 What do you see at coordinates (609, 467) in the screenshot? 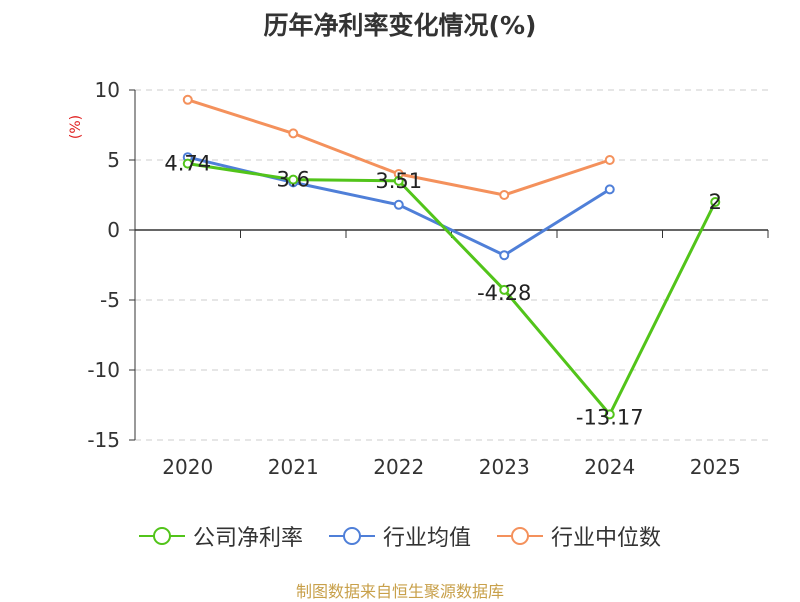
I see `x-tick-label: 2024` at bounding box center [609, 467].